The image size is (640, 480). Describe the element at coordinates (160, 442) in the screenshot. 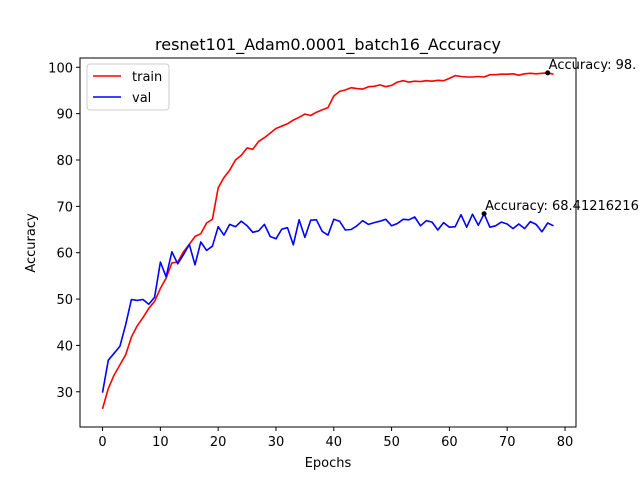

I see `x-tick-label: 10` at that location.